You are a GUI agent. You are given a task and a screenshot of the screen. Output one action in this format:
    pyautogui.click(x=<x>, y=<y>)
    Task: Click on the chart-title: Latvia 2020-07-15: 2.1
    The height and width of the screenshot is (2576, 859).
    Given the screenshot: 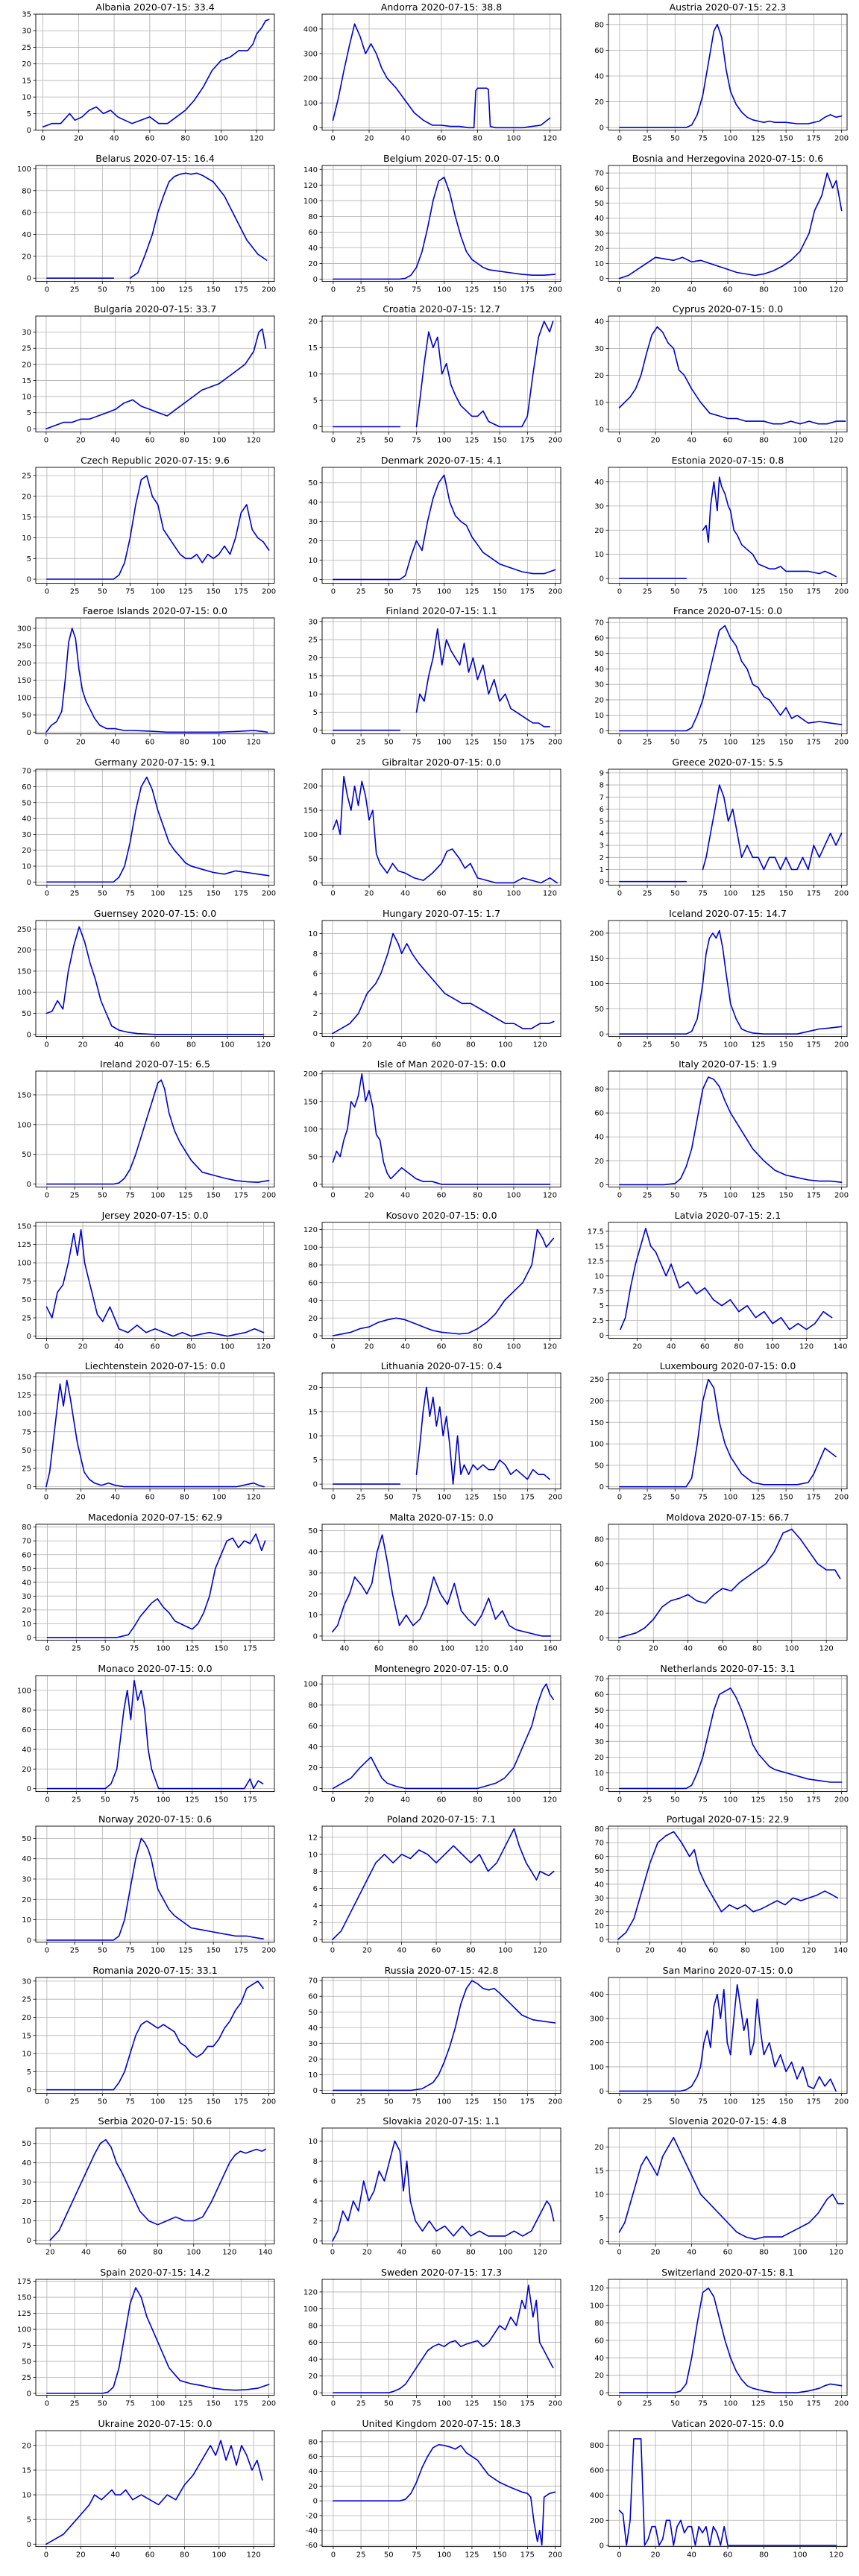 What is the action you would take?
    pyautogui.click(x=728, y=1215)
    